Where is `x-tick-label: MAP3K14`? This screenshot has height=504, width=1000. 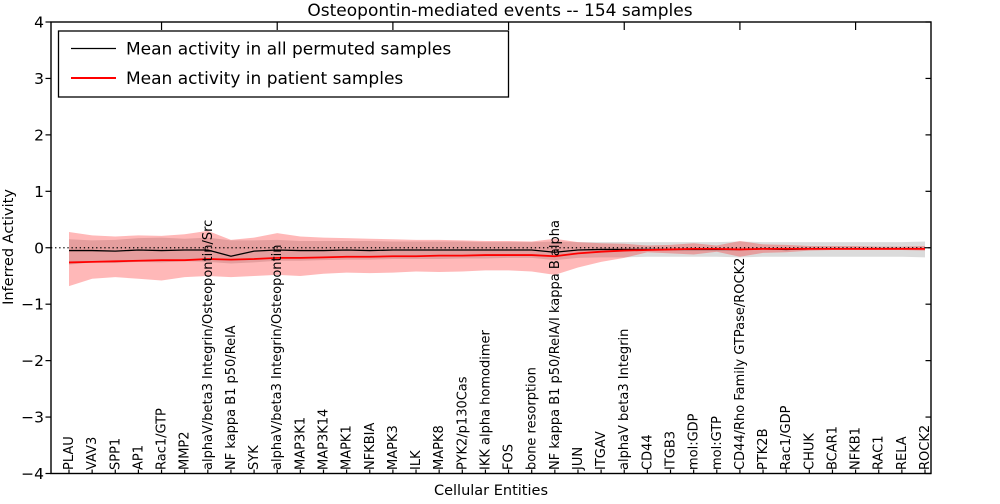 x-tick-label: MAP3K14 is located at coordinates (323, 439).